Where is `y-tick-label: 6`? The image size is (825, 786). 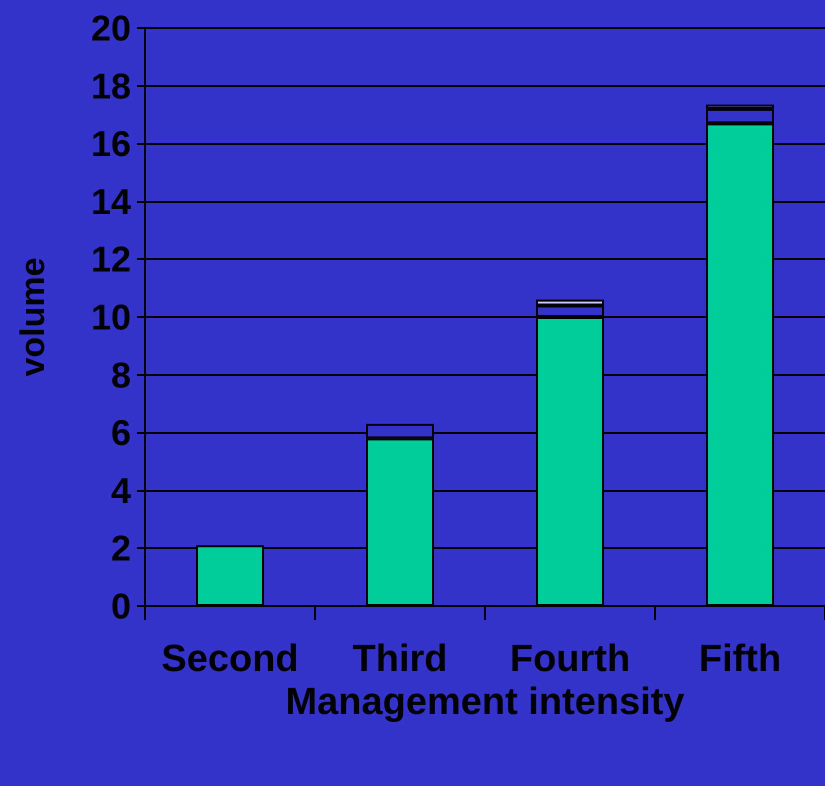
y-tick-label: 6 is located at coordinates (120, 433).